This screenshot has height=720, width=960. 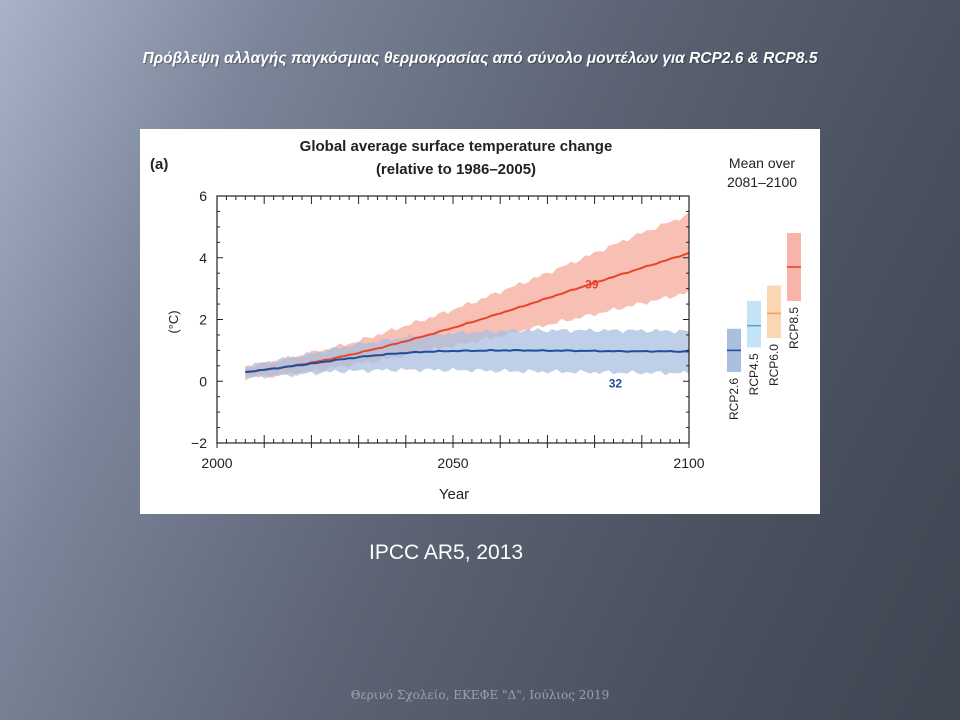 I want to click on mean-line-rcp26, so click(x=467, y=360).